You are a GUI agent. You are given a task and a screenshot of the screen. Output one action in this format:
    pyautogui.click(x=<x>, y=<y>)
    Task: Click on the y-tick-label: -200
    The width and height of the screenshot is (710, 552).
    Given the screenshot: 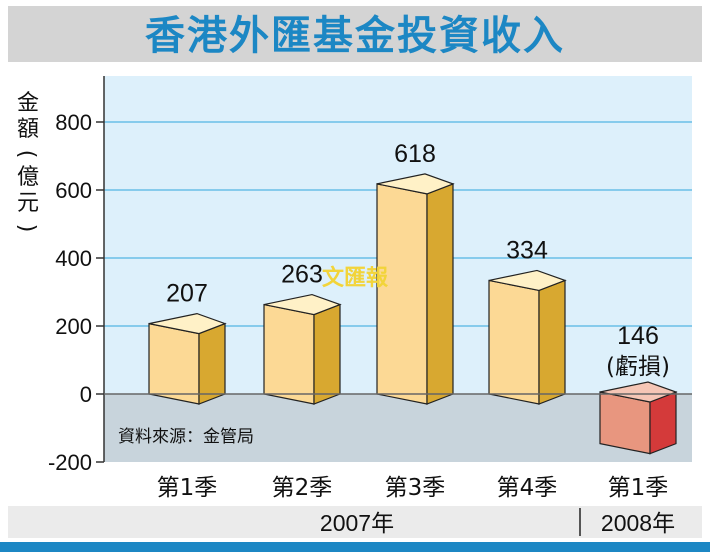 What is the action you would take?
    pyautogui.click(x=70, y=462)
    